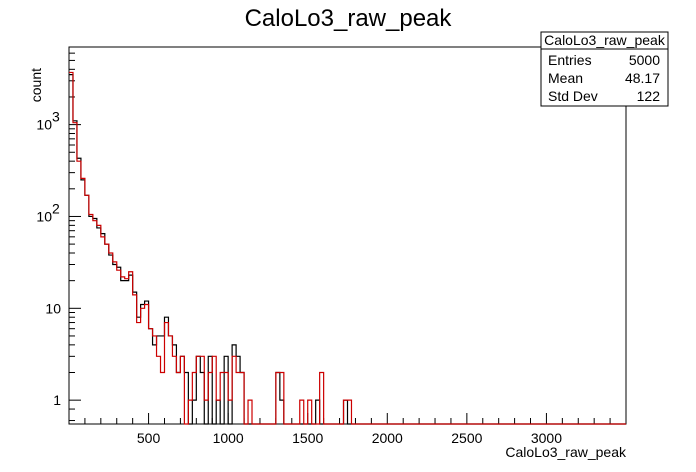 The height and width of the screenshot is (472, 696). I want to click on stats-mean-value: 48.17, so click(642, 78).